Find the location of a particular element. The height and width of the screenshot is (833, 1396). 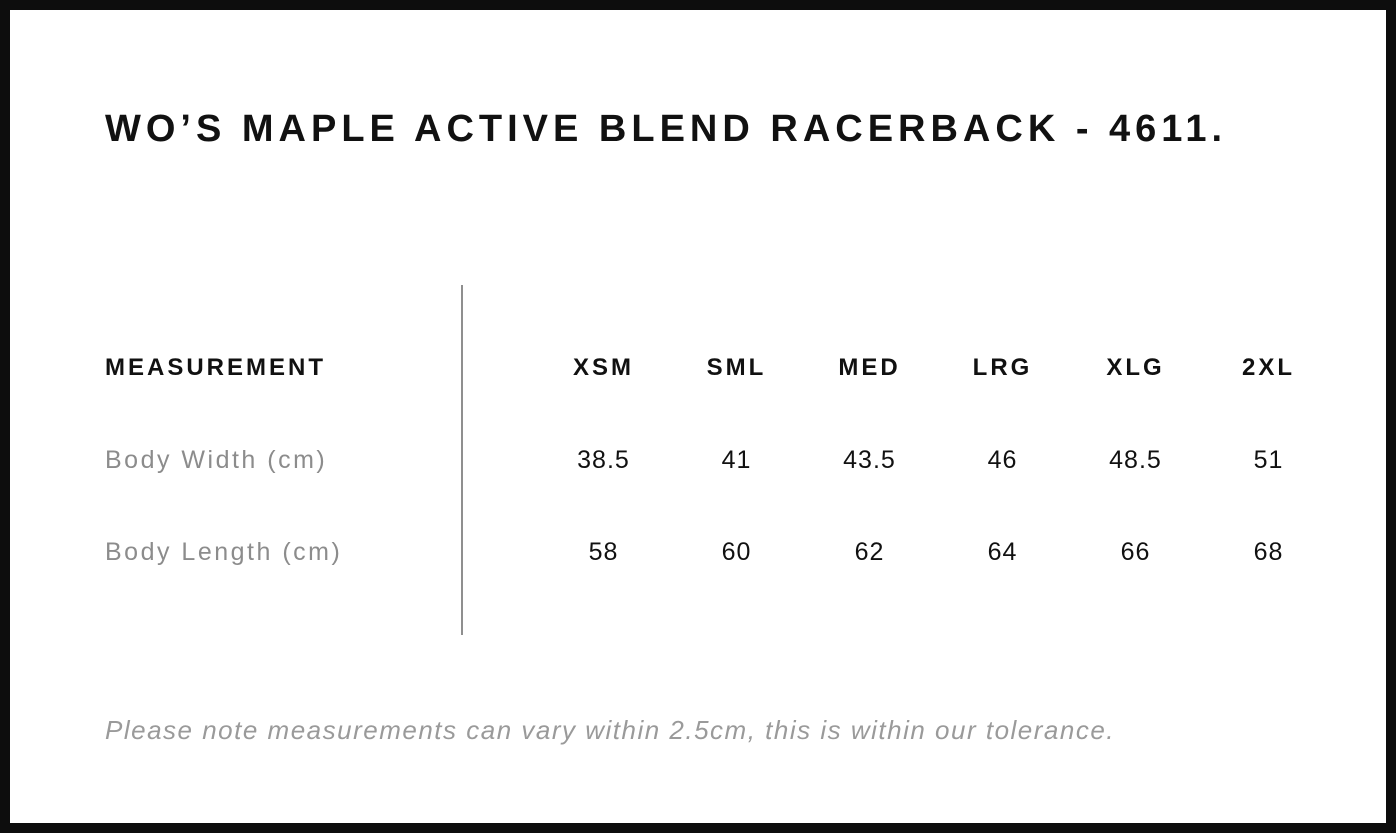

size-value: 66 is located at coordinates (1135, 551).